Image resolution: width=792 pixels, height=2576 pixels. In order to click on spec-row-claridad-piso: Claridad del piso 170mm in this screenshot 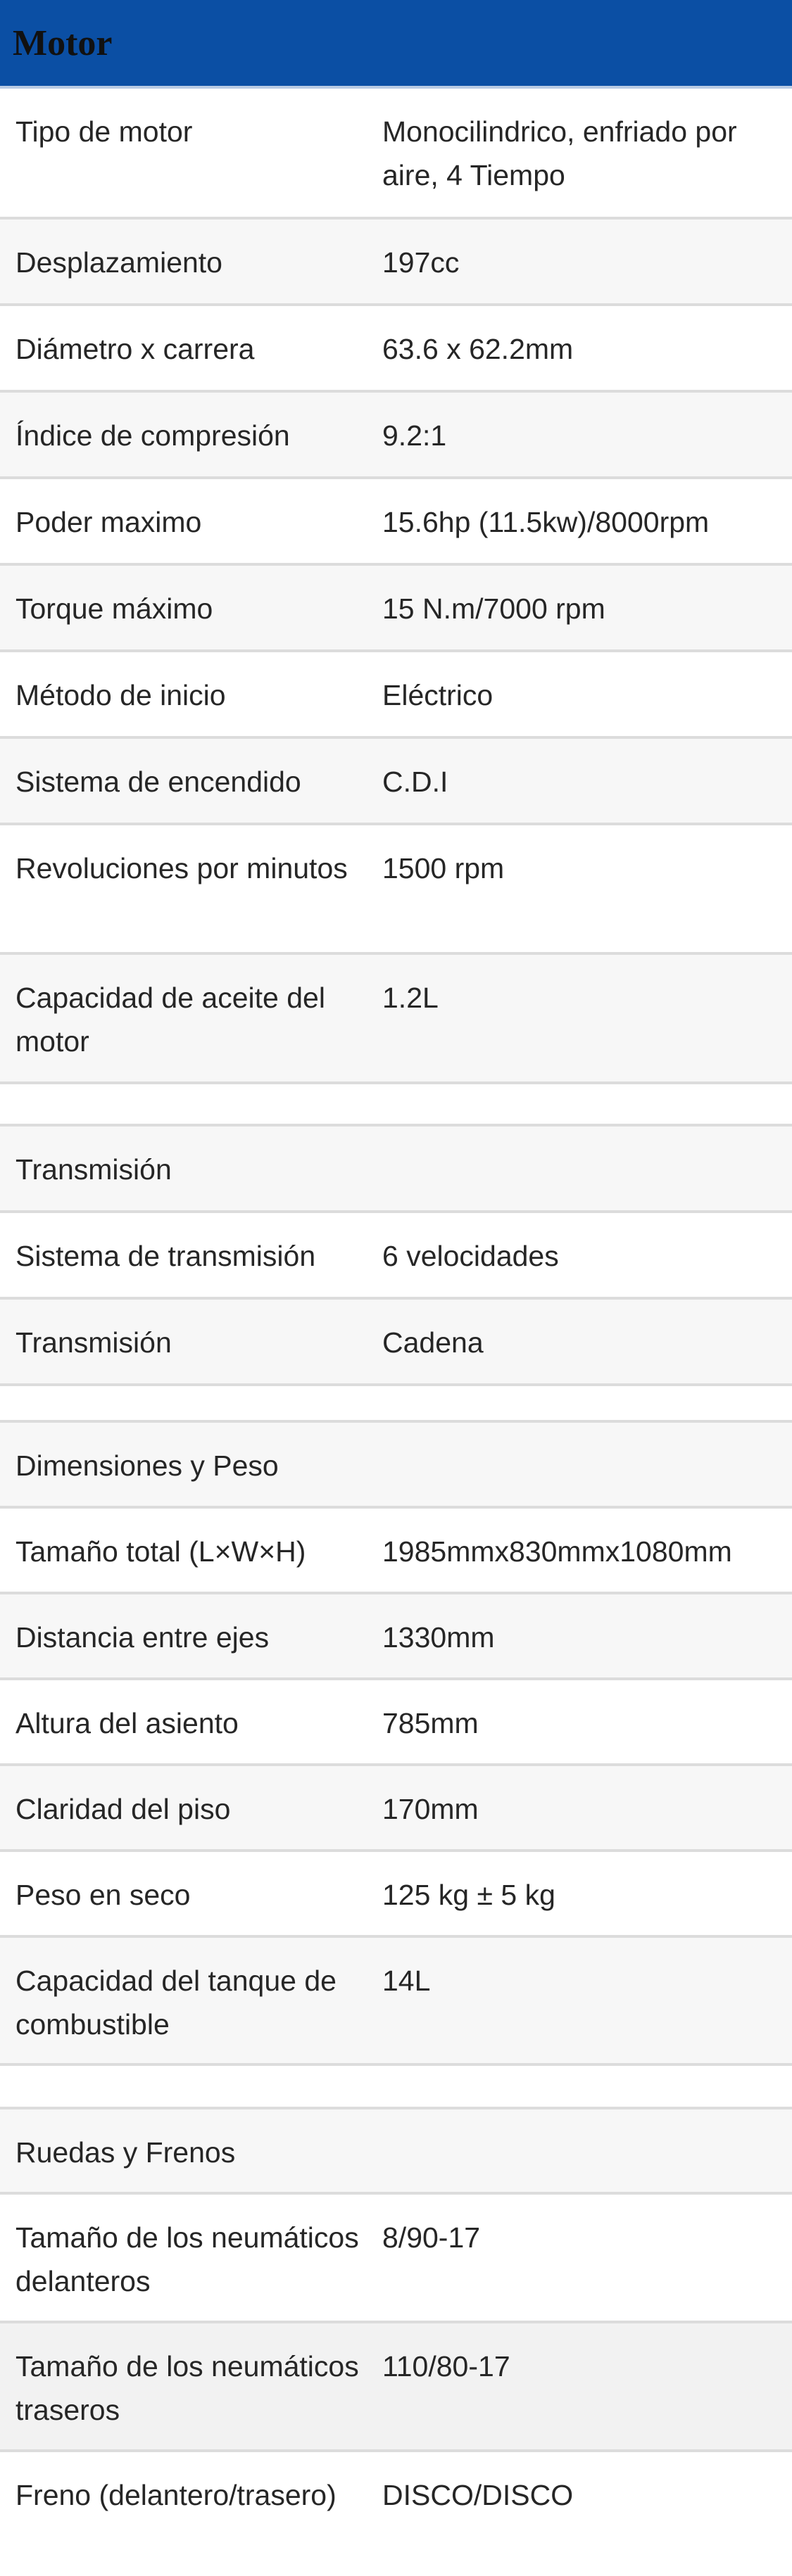, I will do `click(396, 1809)`.